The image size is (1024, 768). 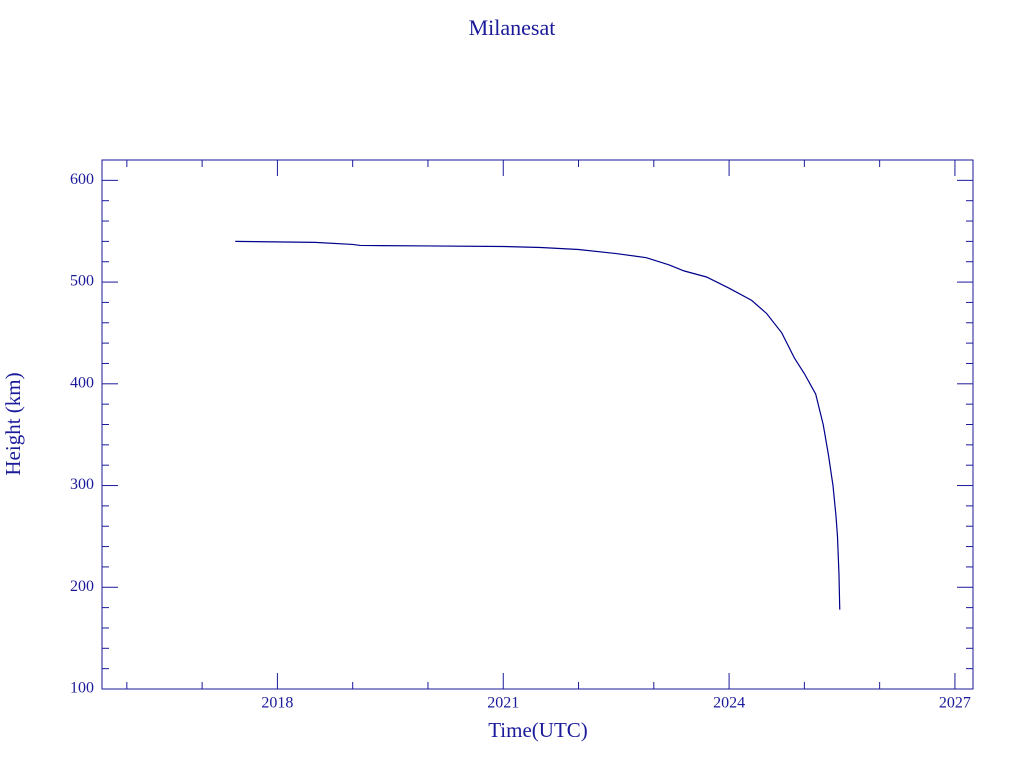 What do you see at coordinates (729, 703) in the screenshot?
I see `x-tick-label: 2024` at bounding box center [729, 703].